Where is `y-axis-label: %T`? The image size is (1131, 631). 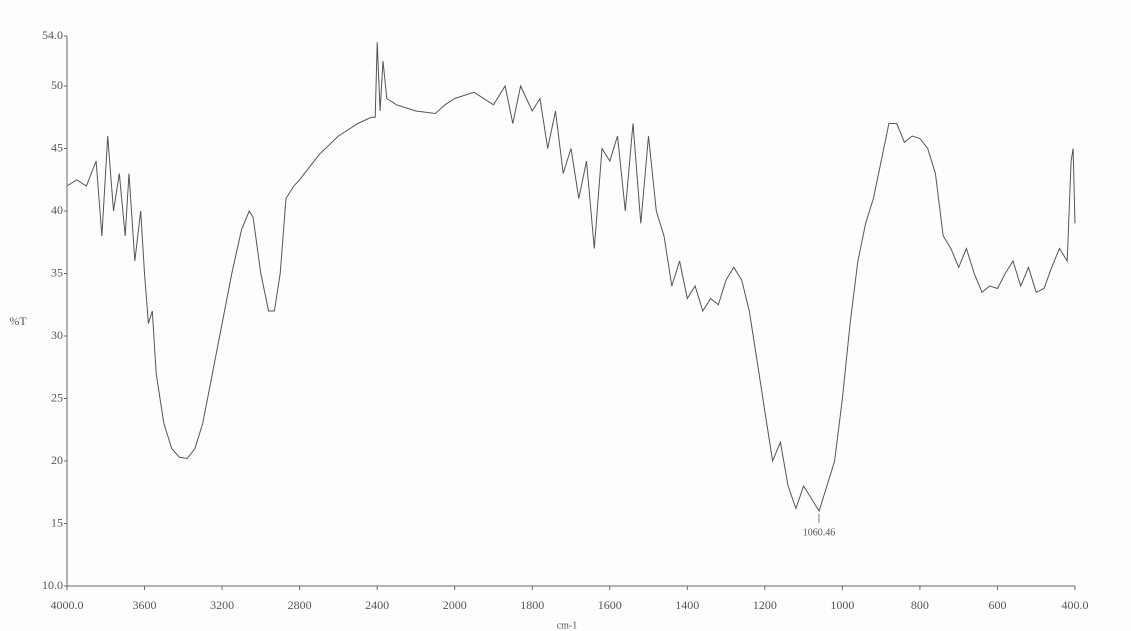 y-axis-label: %T is located at coordinates (18, 321).